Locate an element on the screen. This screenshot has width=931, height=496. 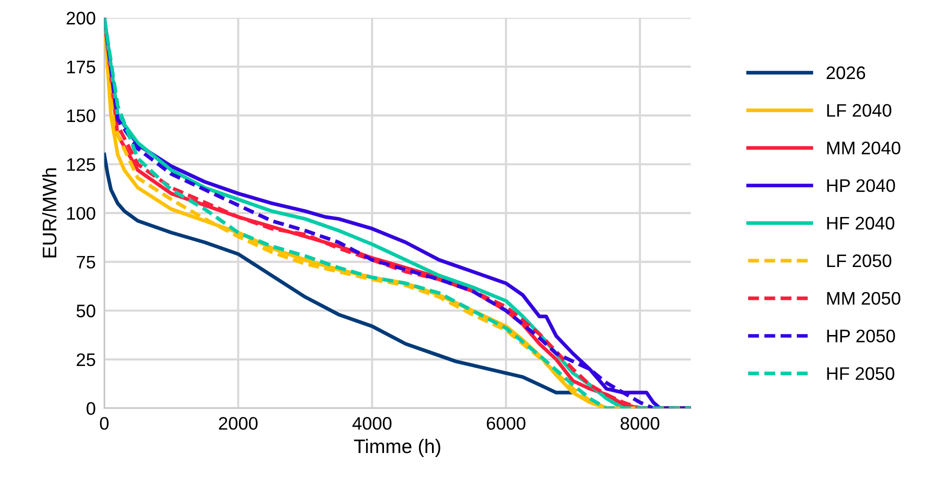
y-tick-label: 75 is located at coordinates (86, 262).